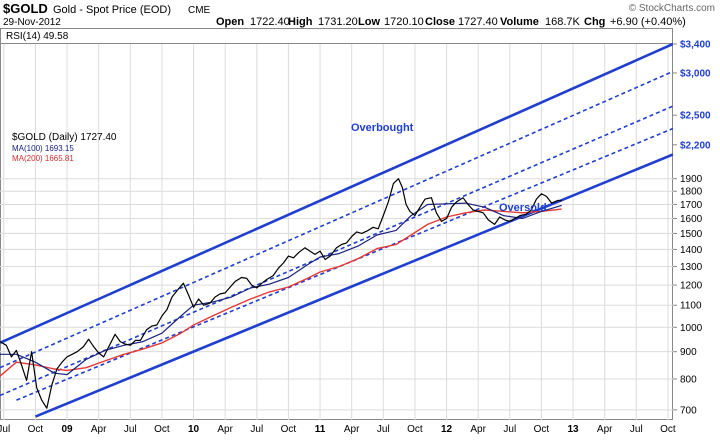  Describe the element at coordinates (573, 429) in the screenshot. I see `x-tick-label: 13` at that location.